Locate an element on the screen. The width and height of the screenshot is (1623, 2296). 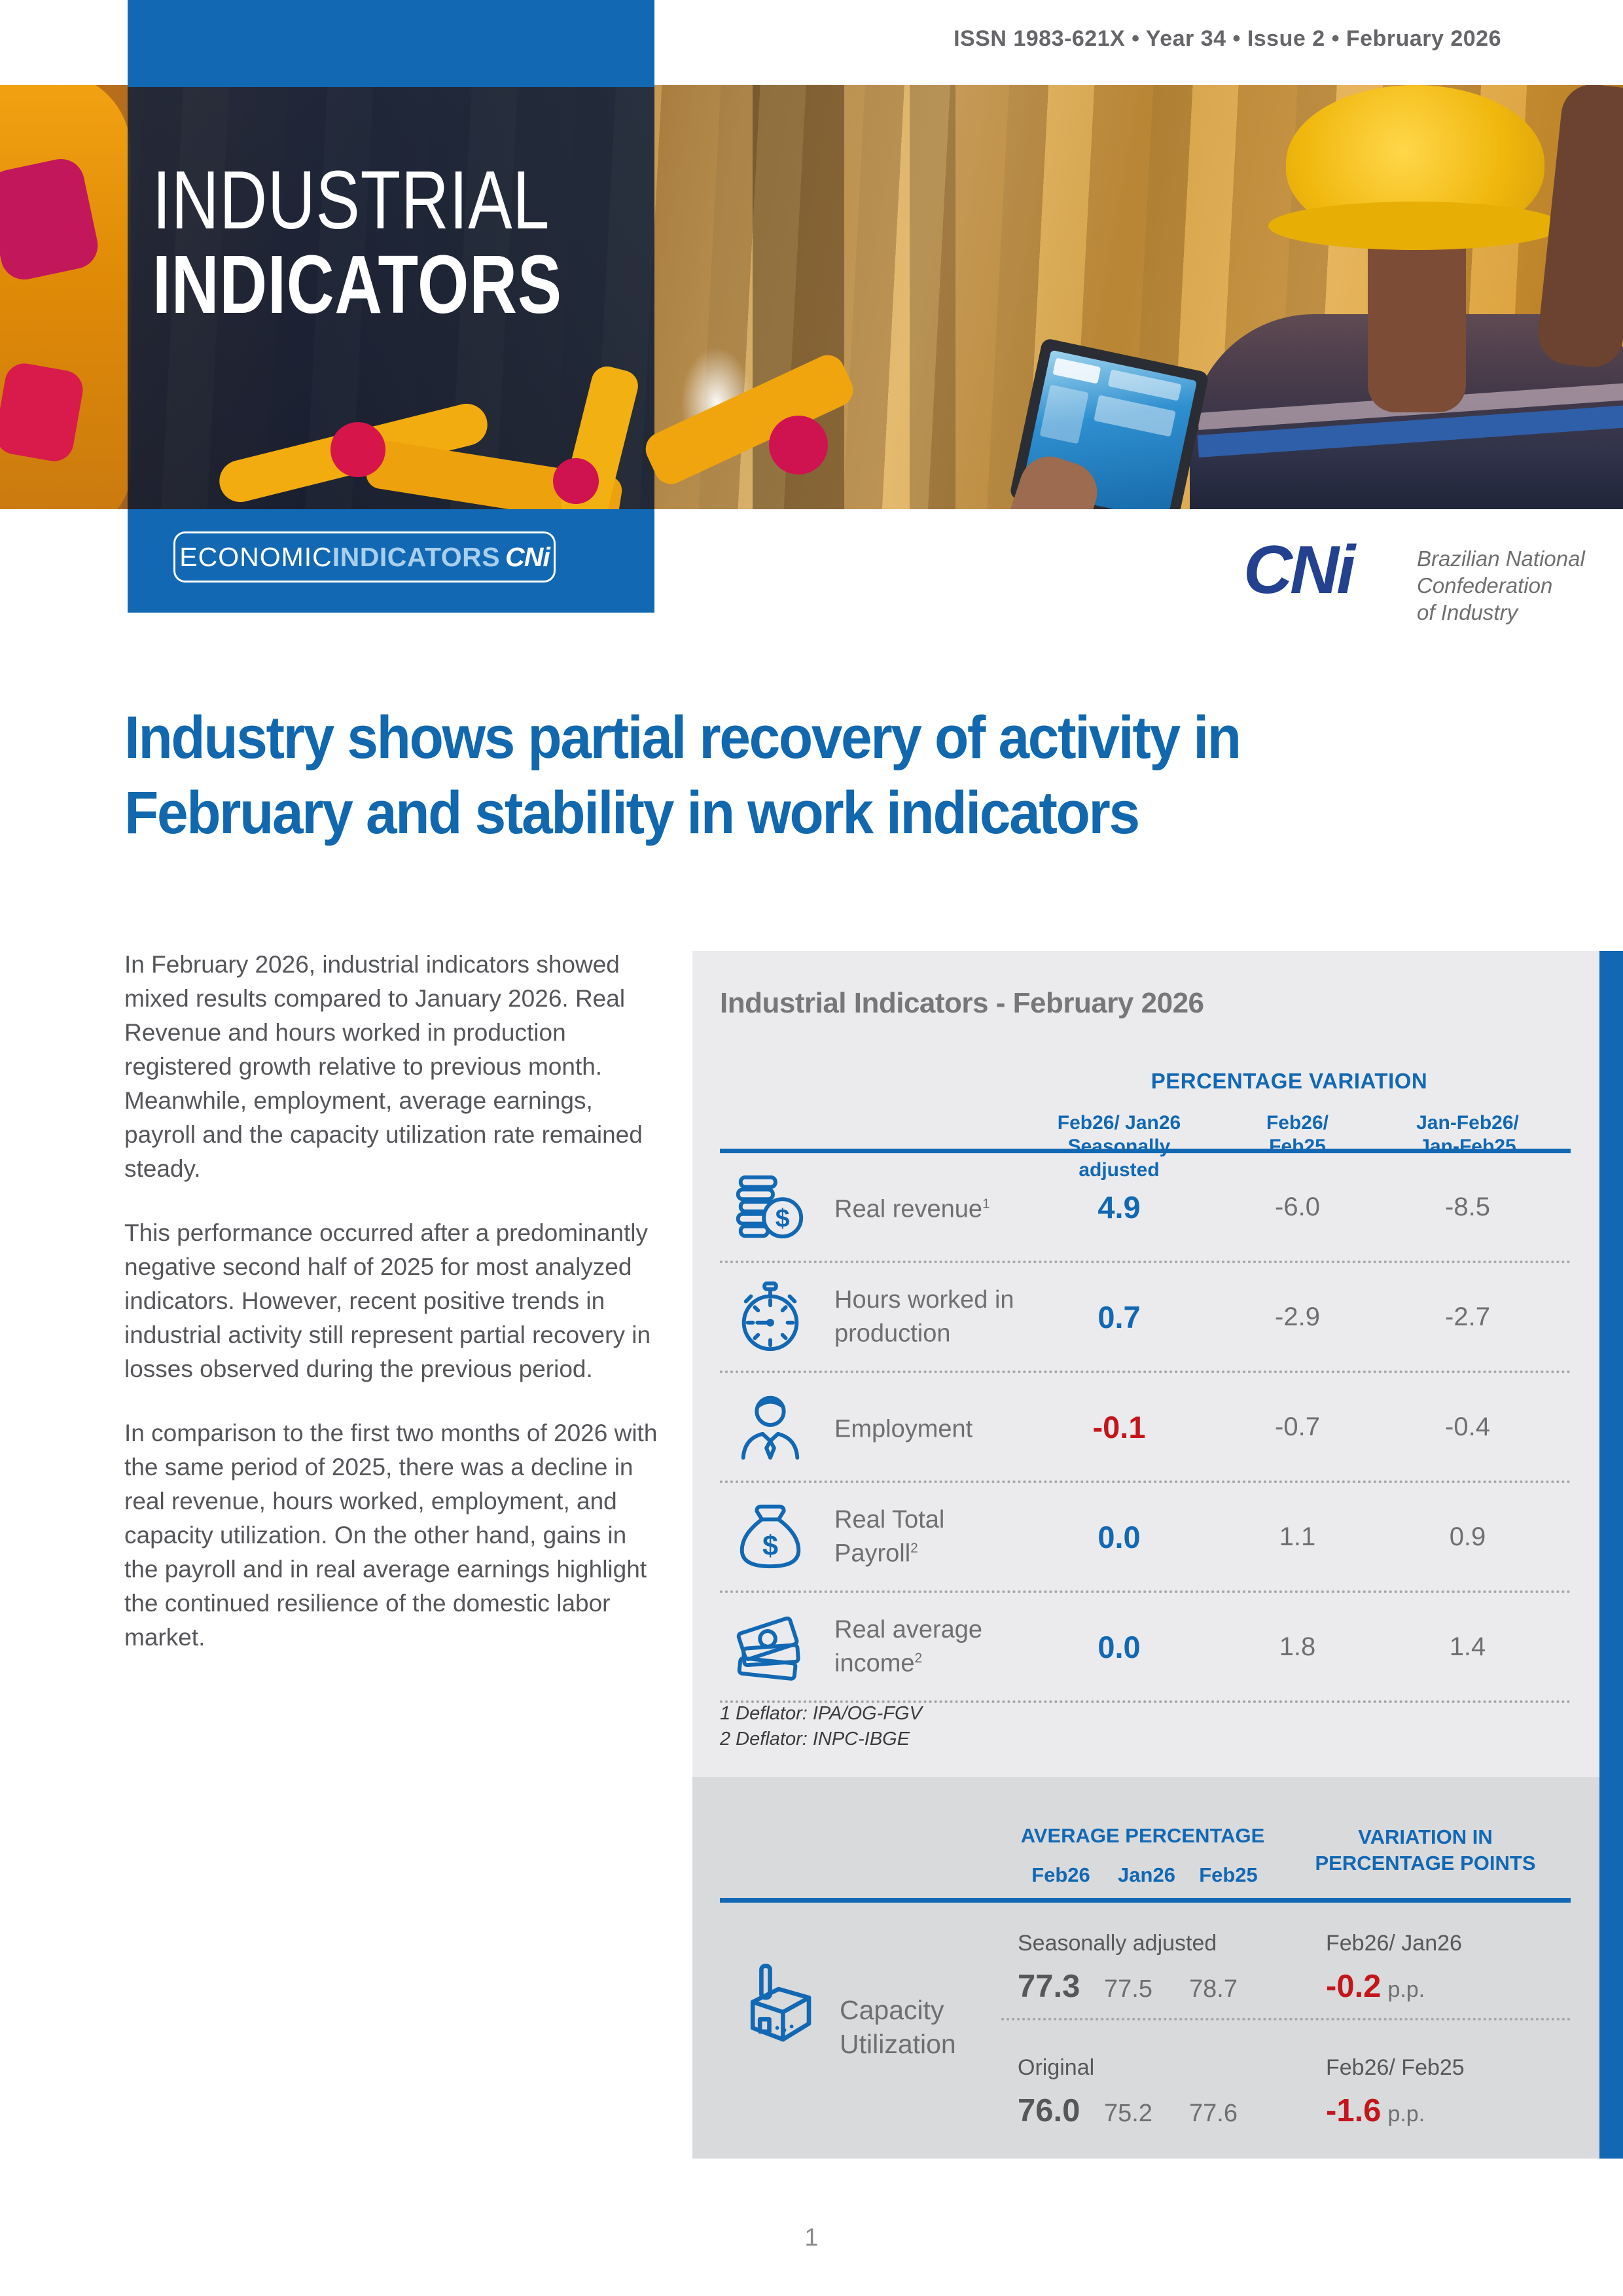
brand-block-bottom is located at coordinates (391, 561).